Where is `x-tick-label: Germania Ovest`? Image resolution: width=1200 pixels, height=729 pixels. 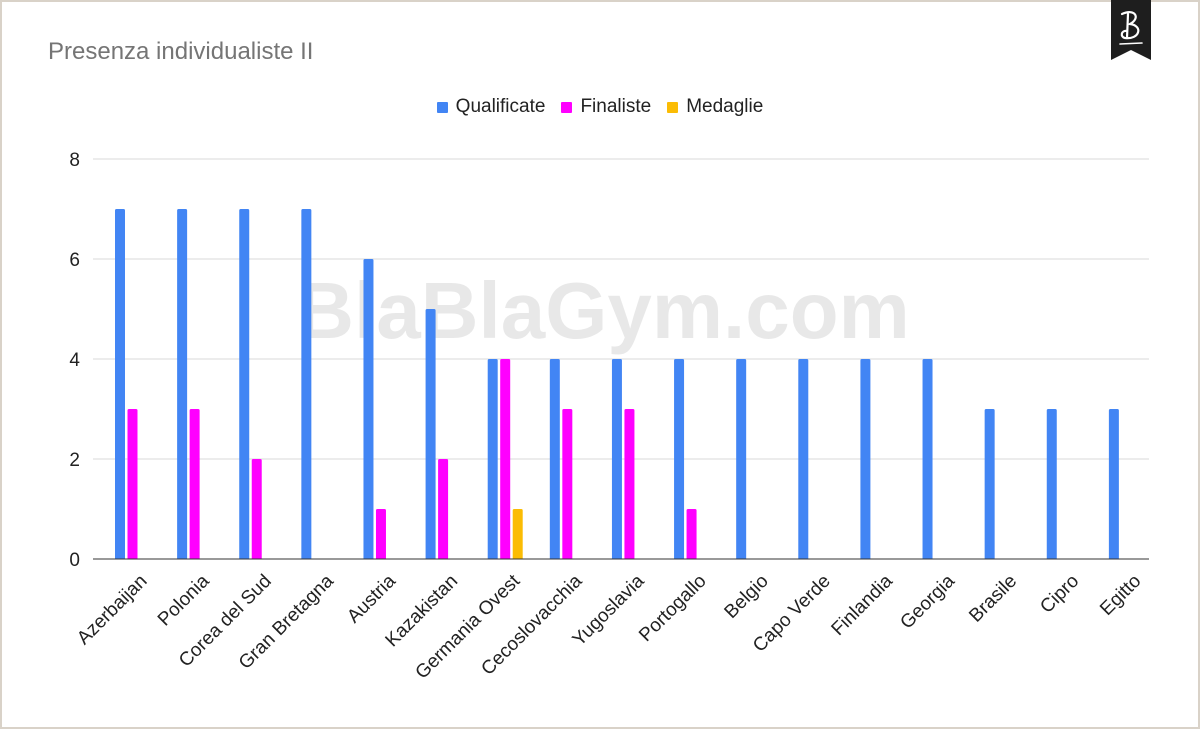
x-tick-label: Germania Ovest is located at coordinates (468, 626).